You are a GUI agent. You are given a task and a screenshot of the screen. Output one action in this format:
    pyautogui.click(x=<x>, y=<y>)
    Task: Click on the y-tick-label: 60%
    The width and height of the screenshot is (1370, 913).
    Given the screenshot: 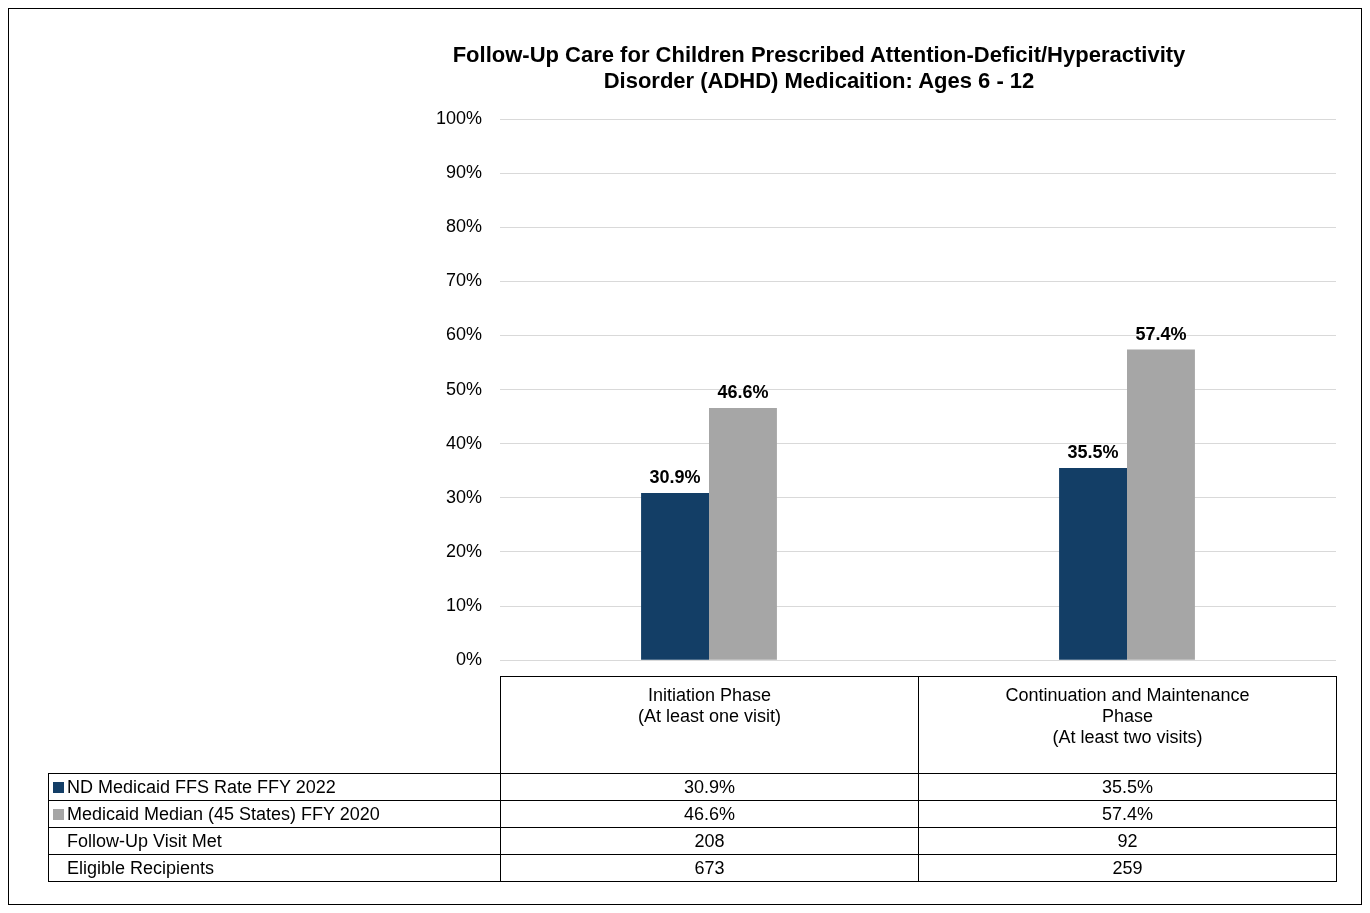 What is the action you would take?
    pyautogui.click(x=463, y=334)
    